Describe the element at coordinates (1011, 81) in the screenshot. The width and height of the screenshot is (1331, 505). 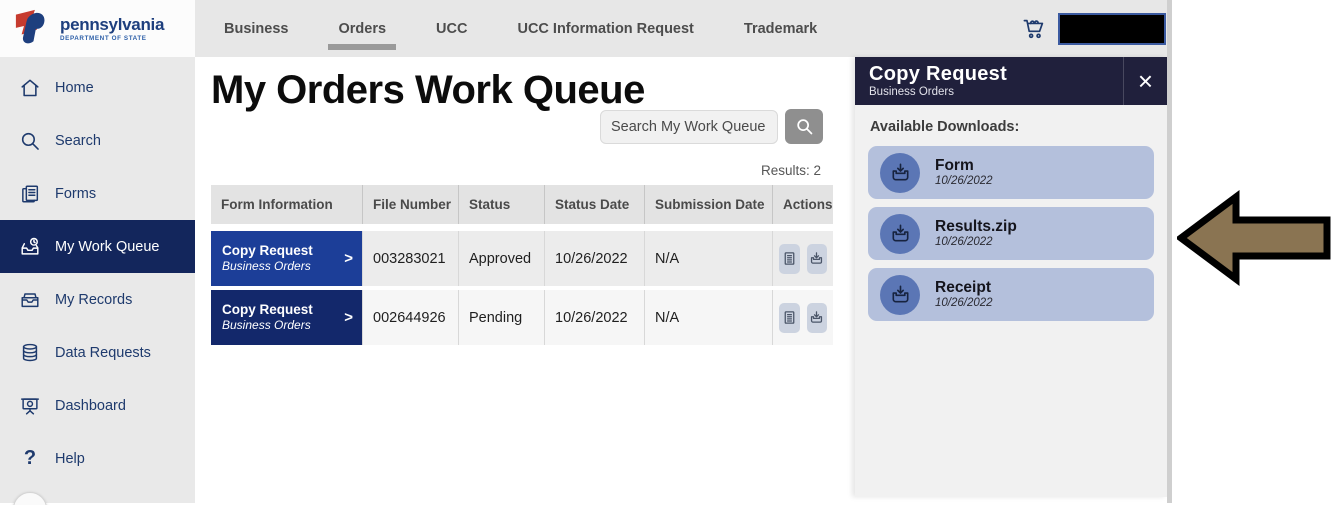
I see `panel-header: Copy Request Business Orders ×` at that location.